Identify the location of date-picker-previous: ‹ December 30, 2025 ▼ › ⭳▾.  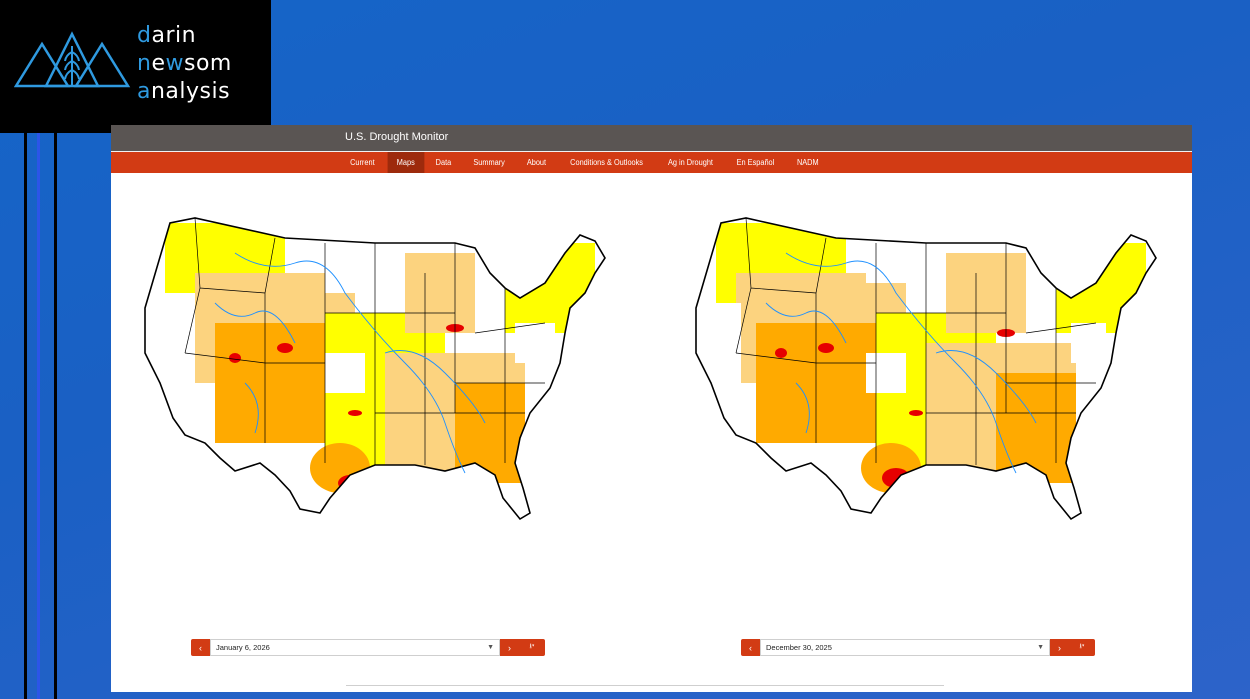
(918, 647).